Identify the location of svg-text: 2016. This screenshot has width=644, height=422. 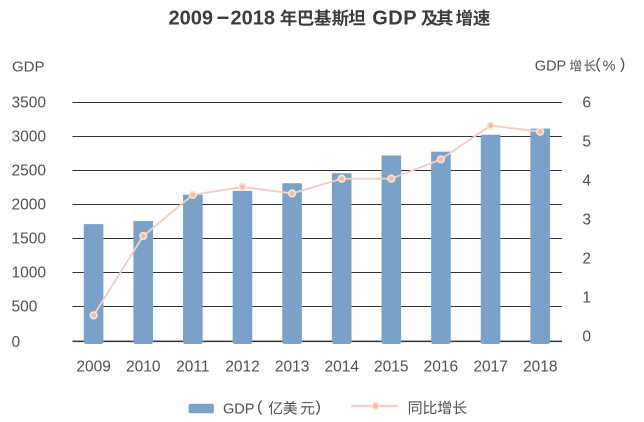
(441, 367).